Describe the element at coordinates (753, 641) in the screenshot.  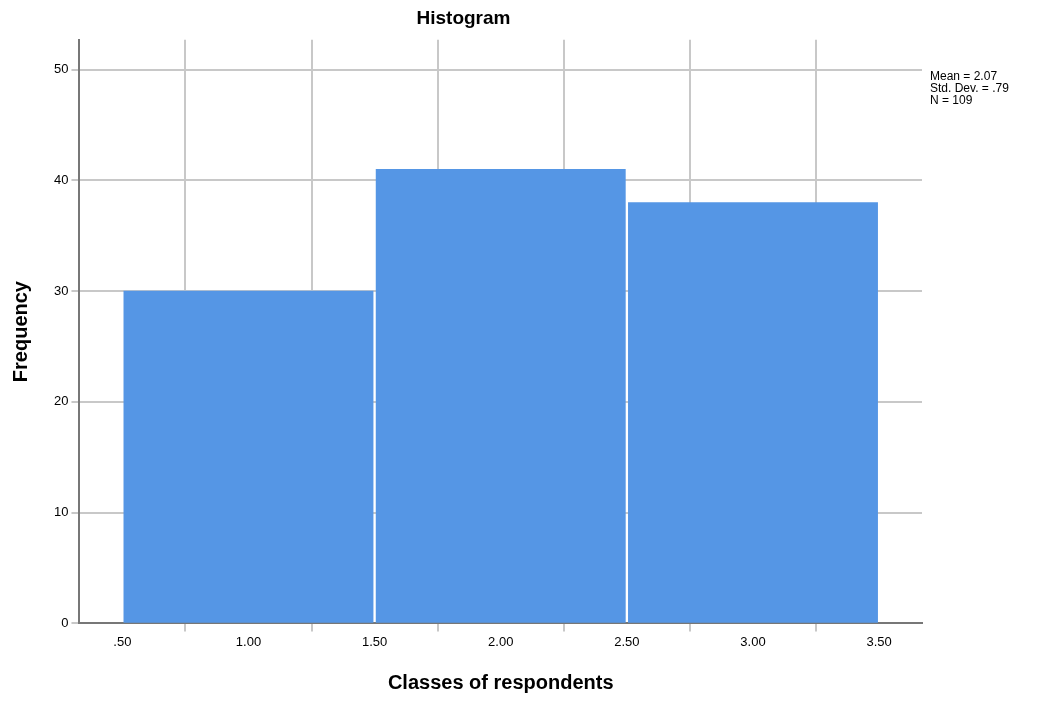
I see `x-tick-label: 3.00` at that location.